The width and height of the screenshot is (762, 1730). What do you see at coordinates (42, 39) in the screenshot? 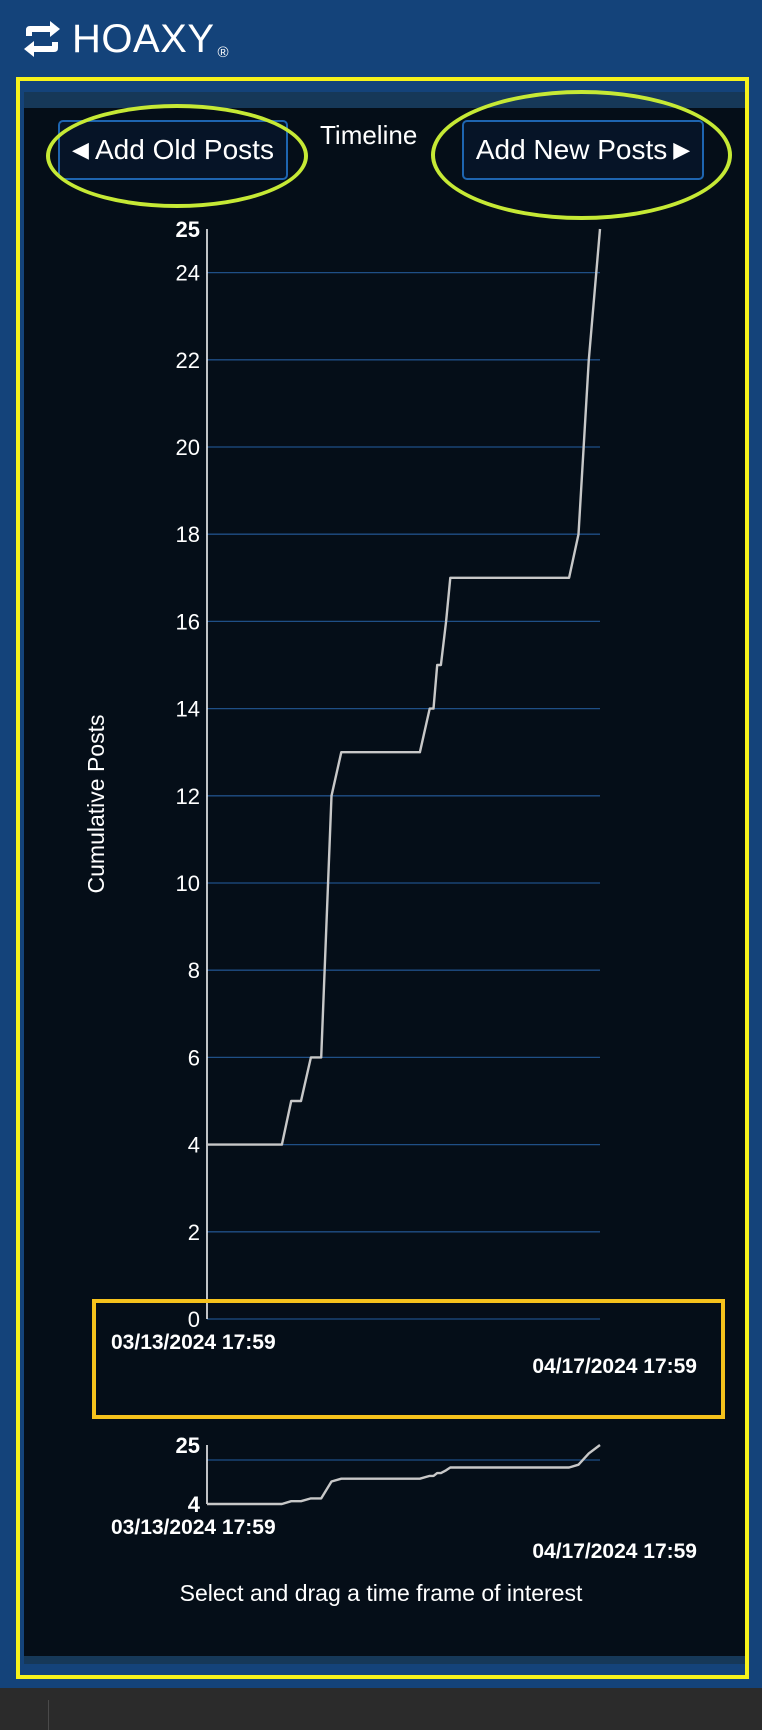
I see `retweet-arrows-icon` at bounding box center [42, 39].